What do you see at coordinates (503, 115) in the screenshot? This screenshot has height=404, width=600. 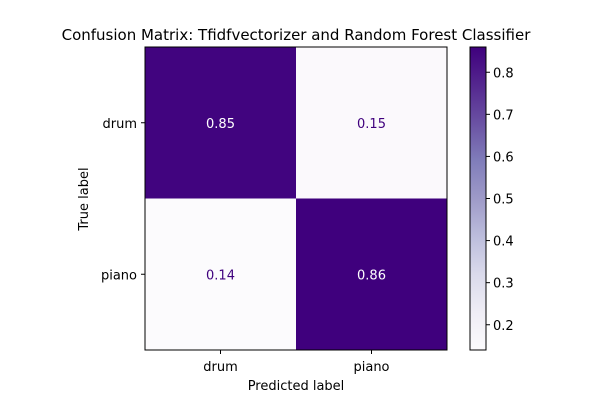 I see `colorbar-tick-label: 0.7` at bounding box center [503, 115].